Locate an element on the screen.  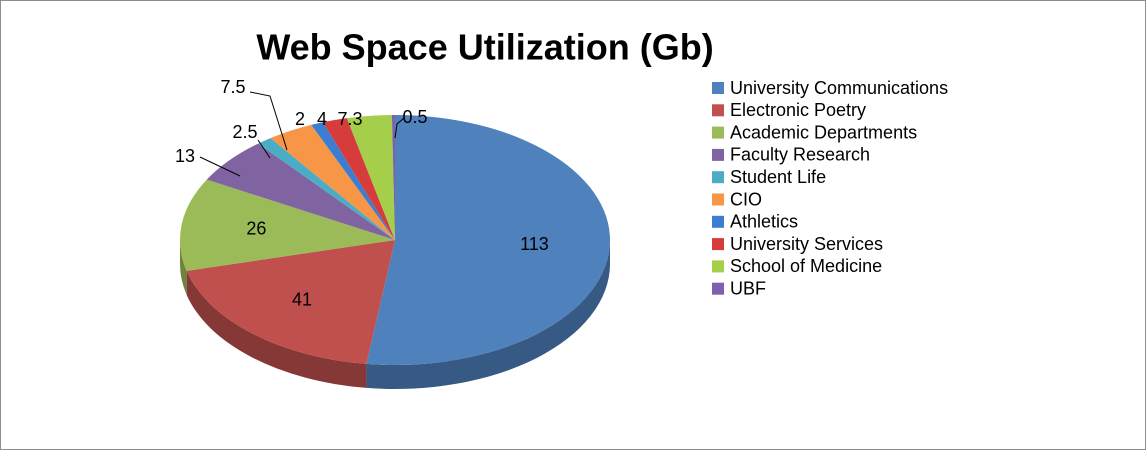
data-label: 41 is located at coordinates (302, 299).